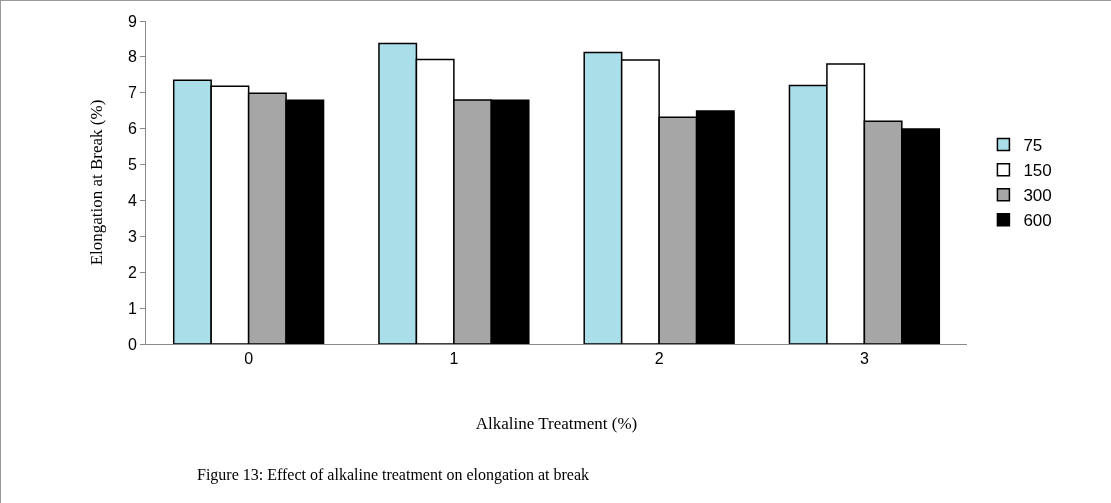  Describe the element at coordinates (132, 236) in the screenshot. I see `y-tick-label: 3` at that location.